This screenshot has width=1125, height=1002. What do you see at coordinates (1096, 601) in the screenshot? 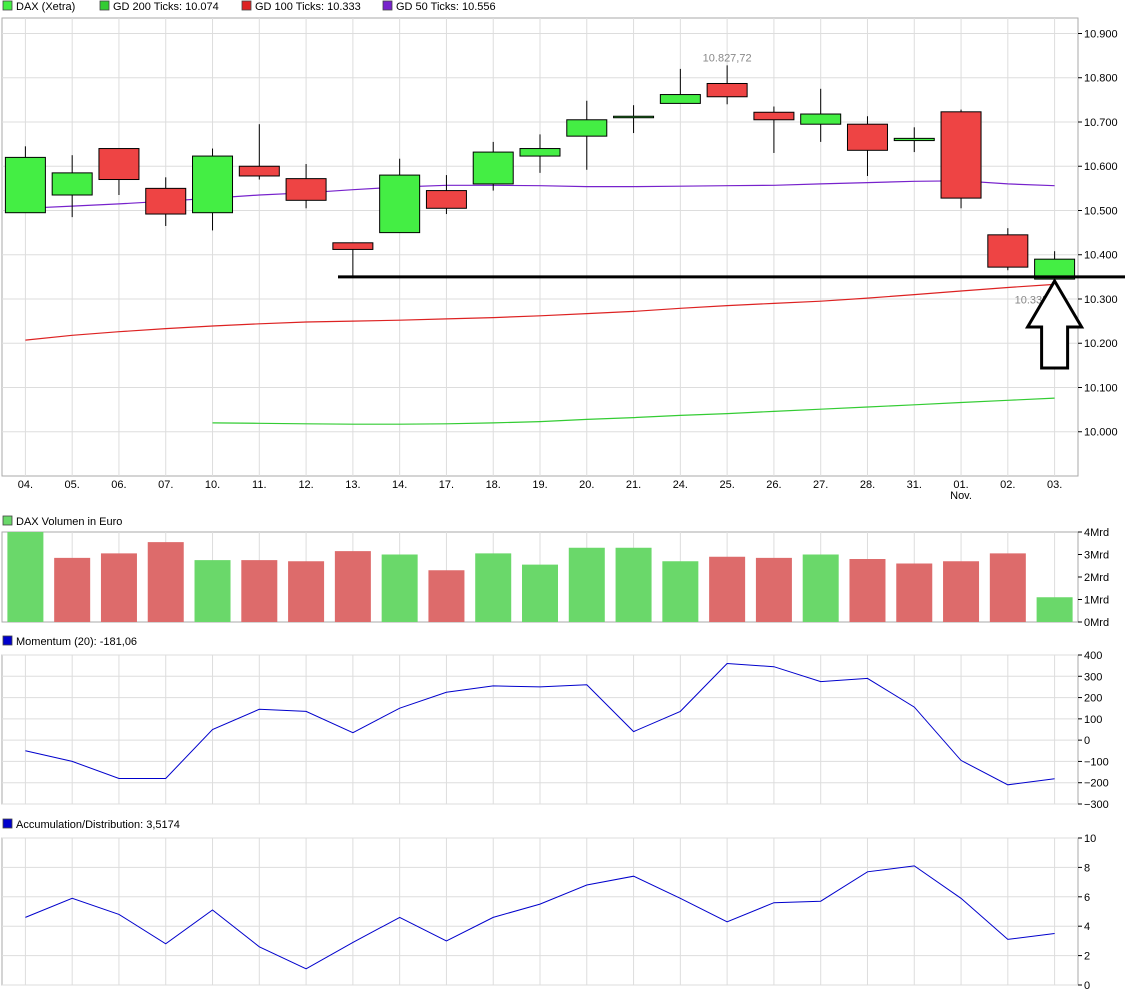
I see `y-tick-label: 1Mrd` at bounding box center [1096, 601].